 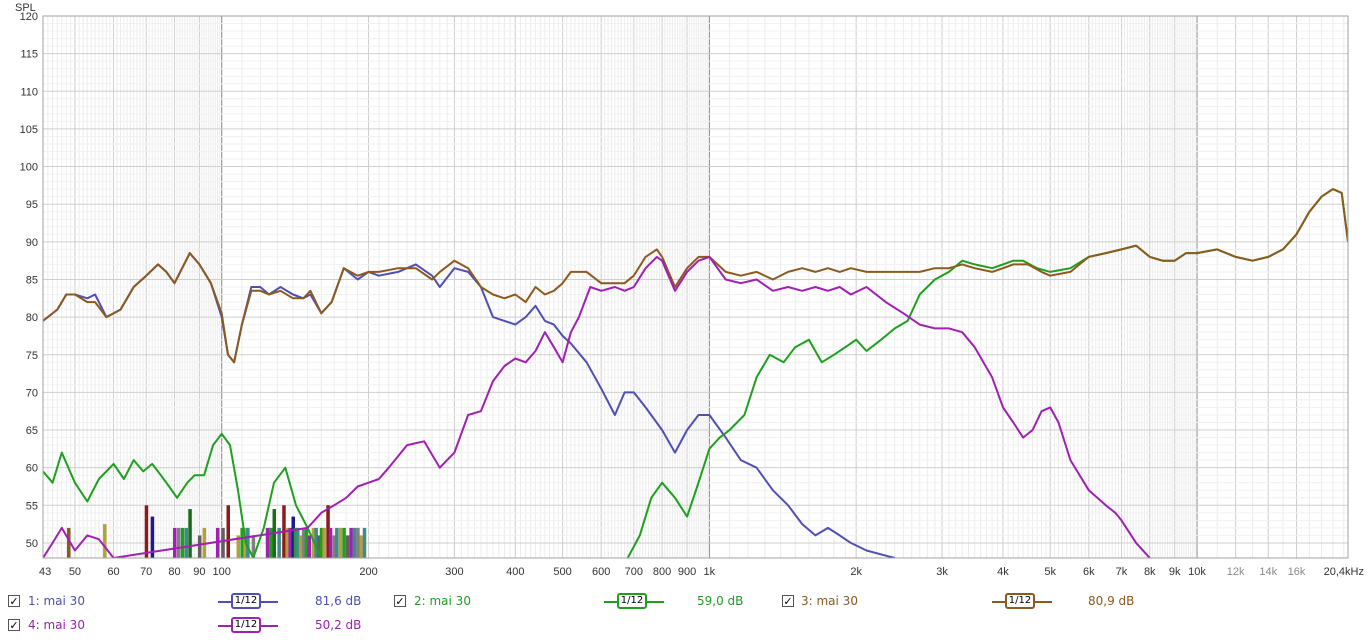 What do you see at coordinates (1122, 572) in the screenshot?
I see `x-tick-label: 7k` at bounding box center [1122, 572].